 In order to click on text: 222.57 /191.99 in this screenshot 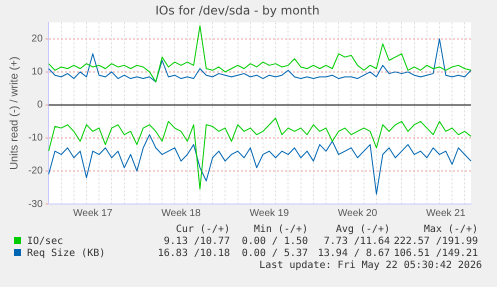, I will do `click(436, 241)`.